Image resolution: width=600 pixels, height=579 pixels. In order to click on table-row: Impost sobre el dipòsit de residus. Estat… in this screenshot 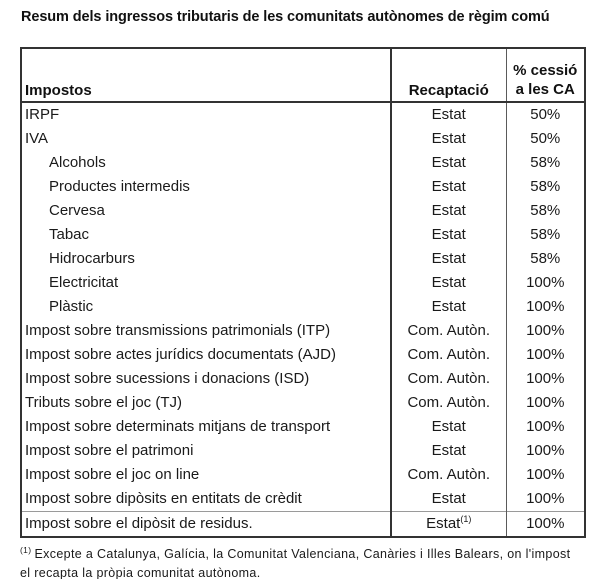, I will do `click(303, 524)`.